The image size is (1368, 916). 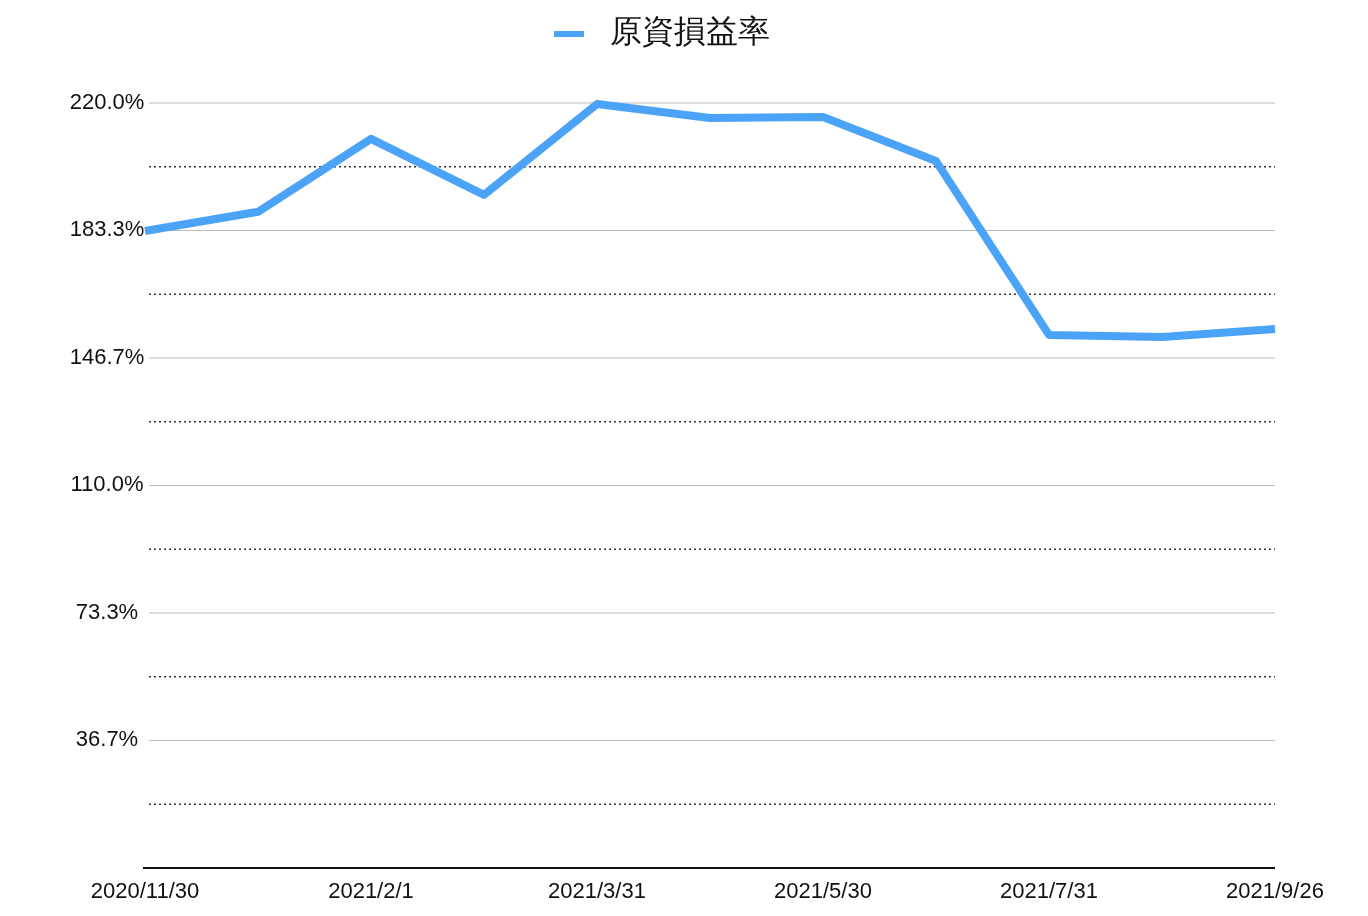 What do you see at coordinates (690, 31) in the screenshot?
I see `legend-label: 原資損益率` at bounding box center [690, 31].